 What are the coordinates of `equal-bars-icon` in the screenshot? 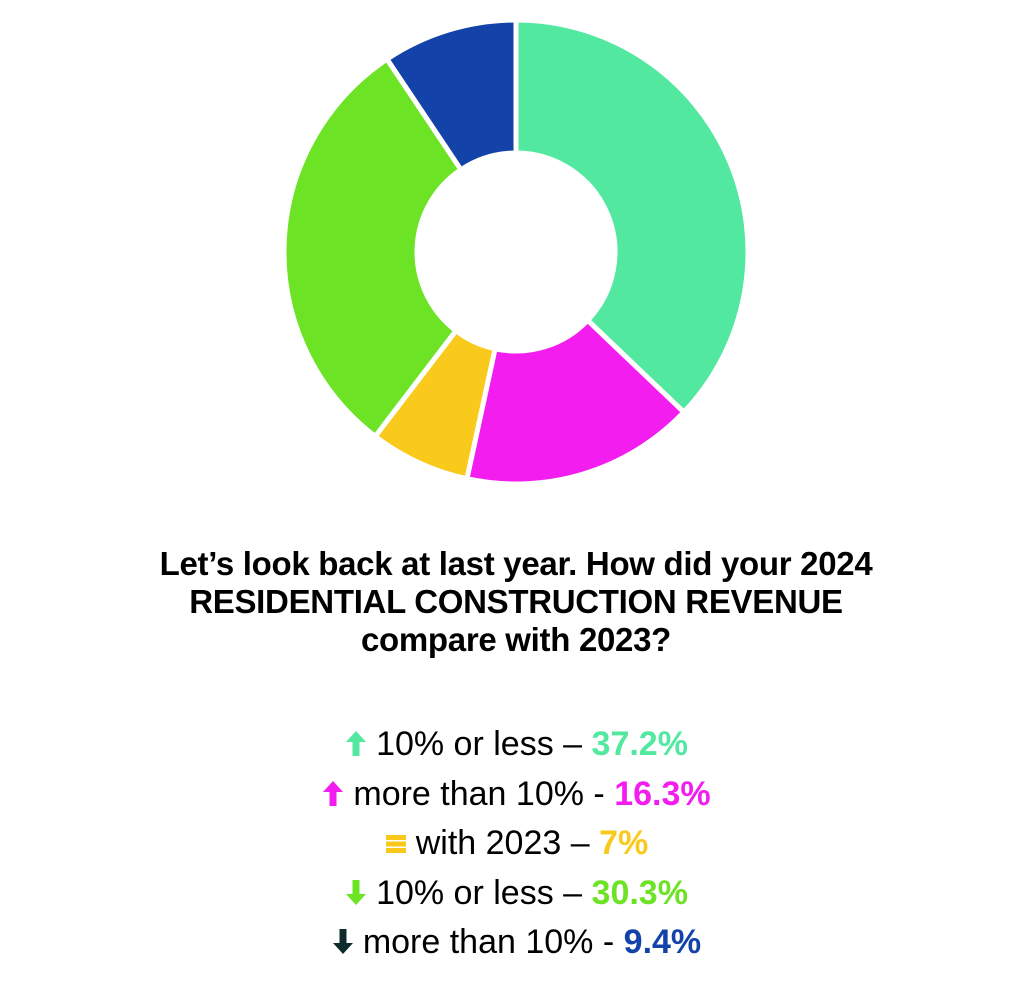 It's located at (395, 844).